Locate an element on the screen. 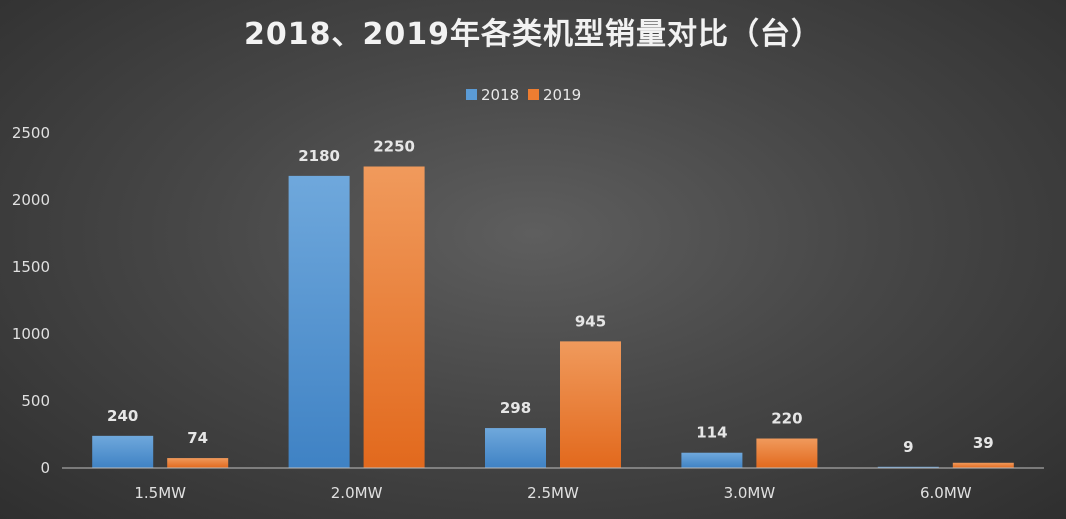  data-label: 2180 is located at coordinates (319, 156).